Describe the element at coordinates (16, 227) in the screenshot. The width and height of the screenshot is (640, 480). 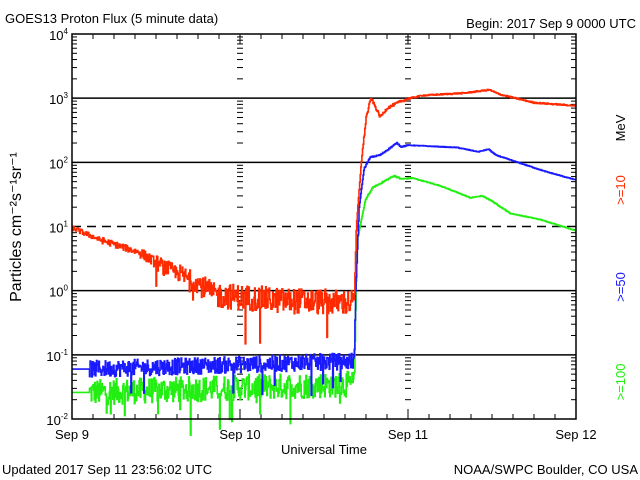
I see `y-axis-label: Particles cm⁻²s⁻¹sr⁻¹` at that location.